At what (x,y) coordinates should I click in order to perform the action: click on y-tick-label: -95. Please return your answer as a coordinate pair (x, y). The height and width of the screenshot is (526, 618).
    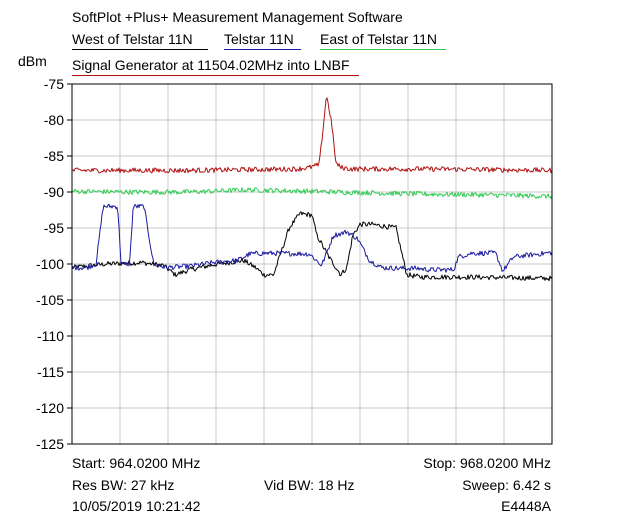
    Looking at the image, I should click on (54, 228).